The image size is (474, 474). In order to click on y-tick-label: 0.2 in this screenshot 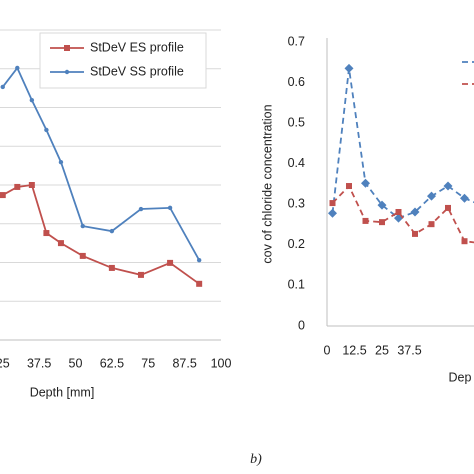, I will do `click(296, 244)`.